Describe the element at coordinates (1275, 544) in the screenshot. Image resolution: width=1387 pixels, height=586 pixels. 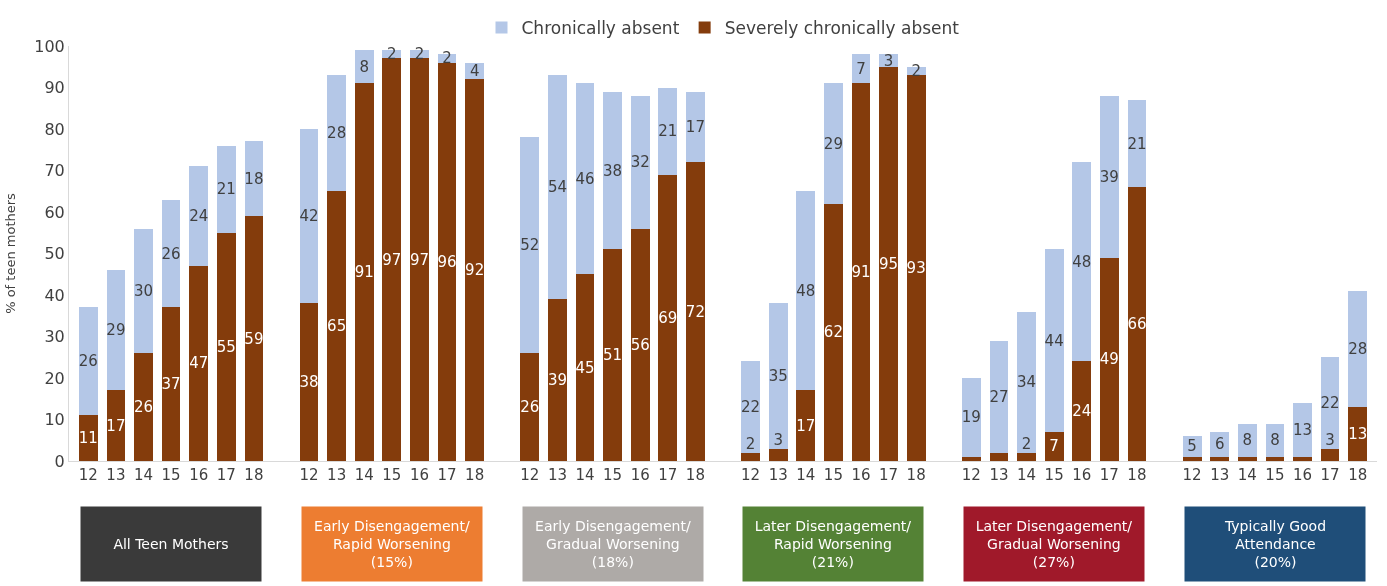
I see `text: Typically Good Attendance (20%)` at that location.